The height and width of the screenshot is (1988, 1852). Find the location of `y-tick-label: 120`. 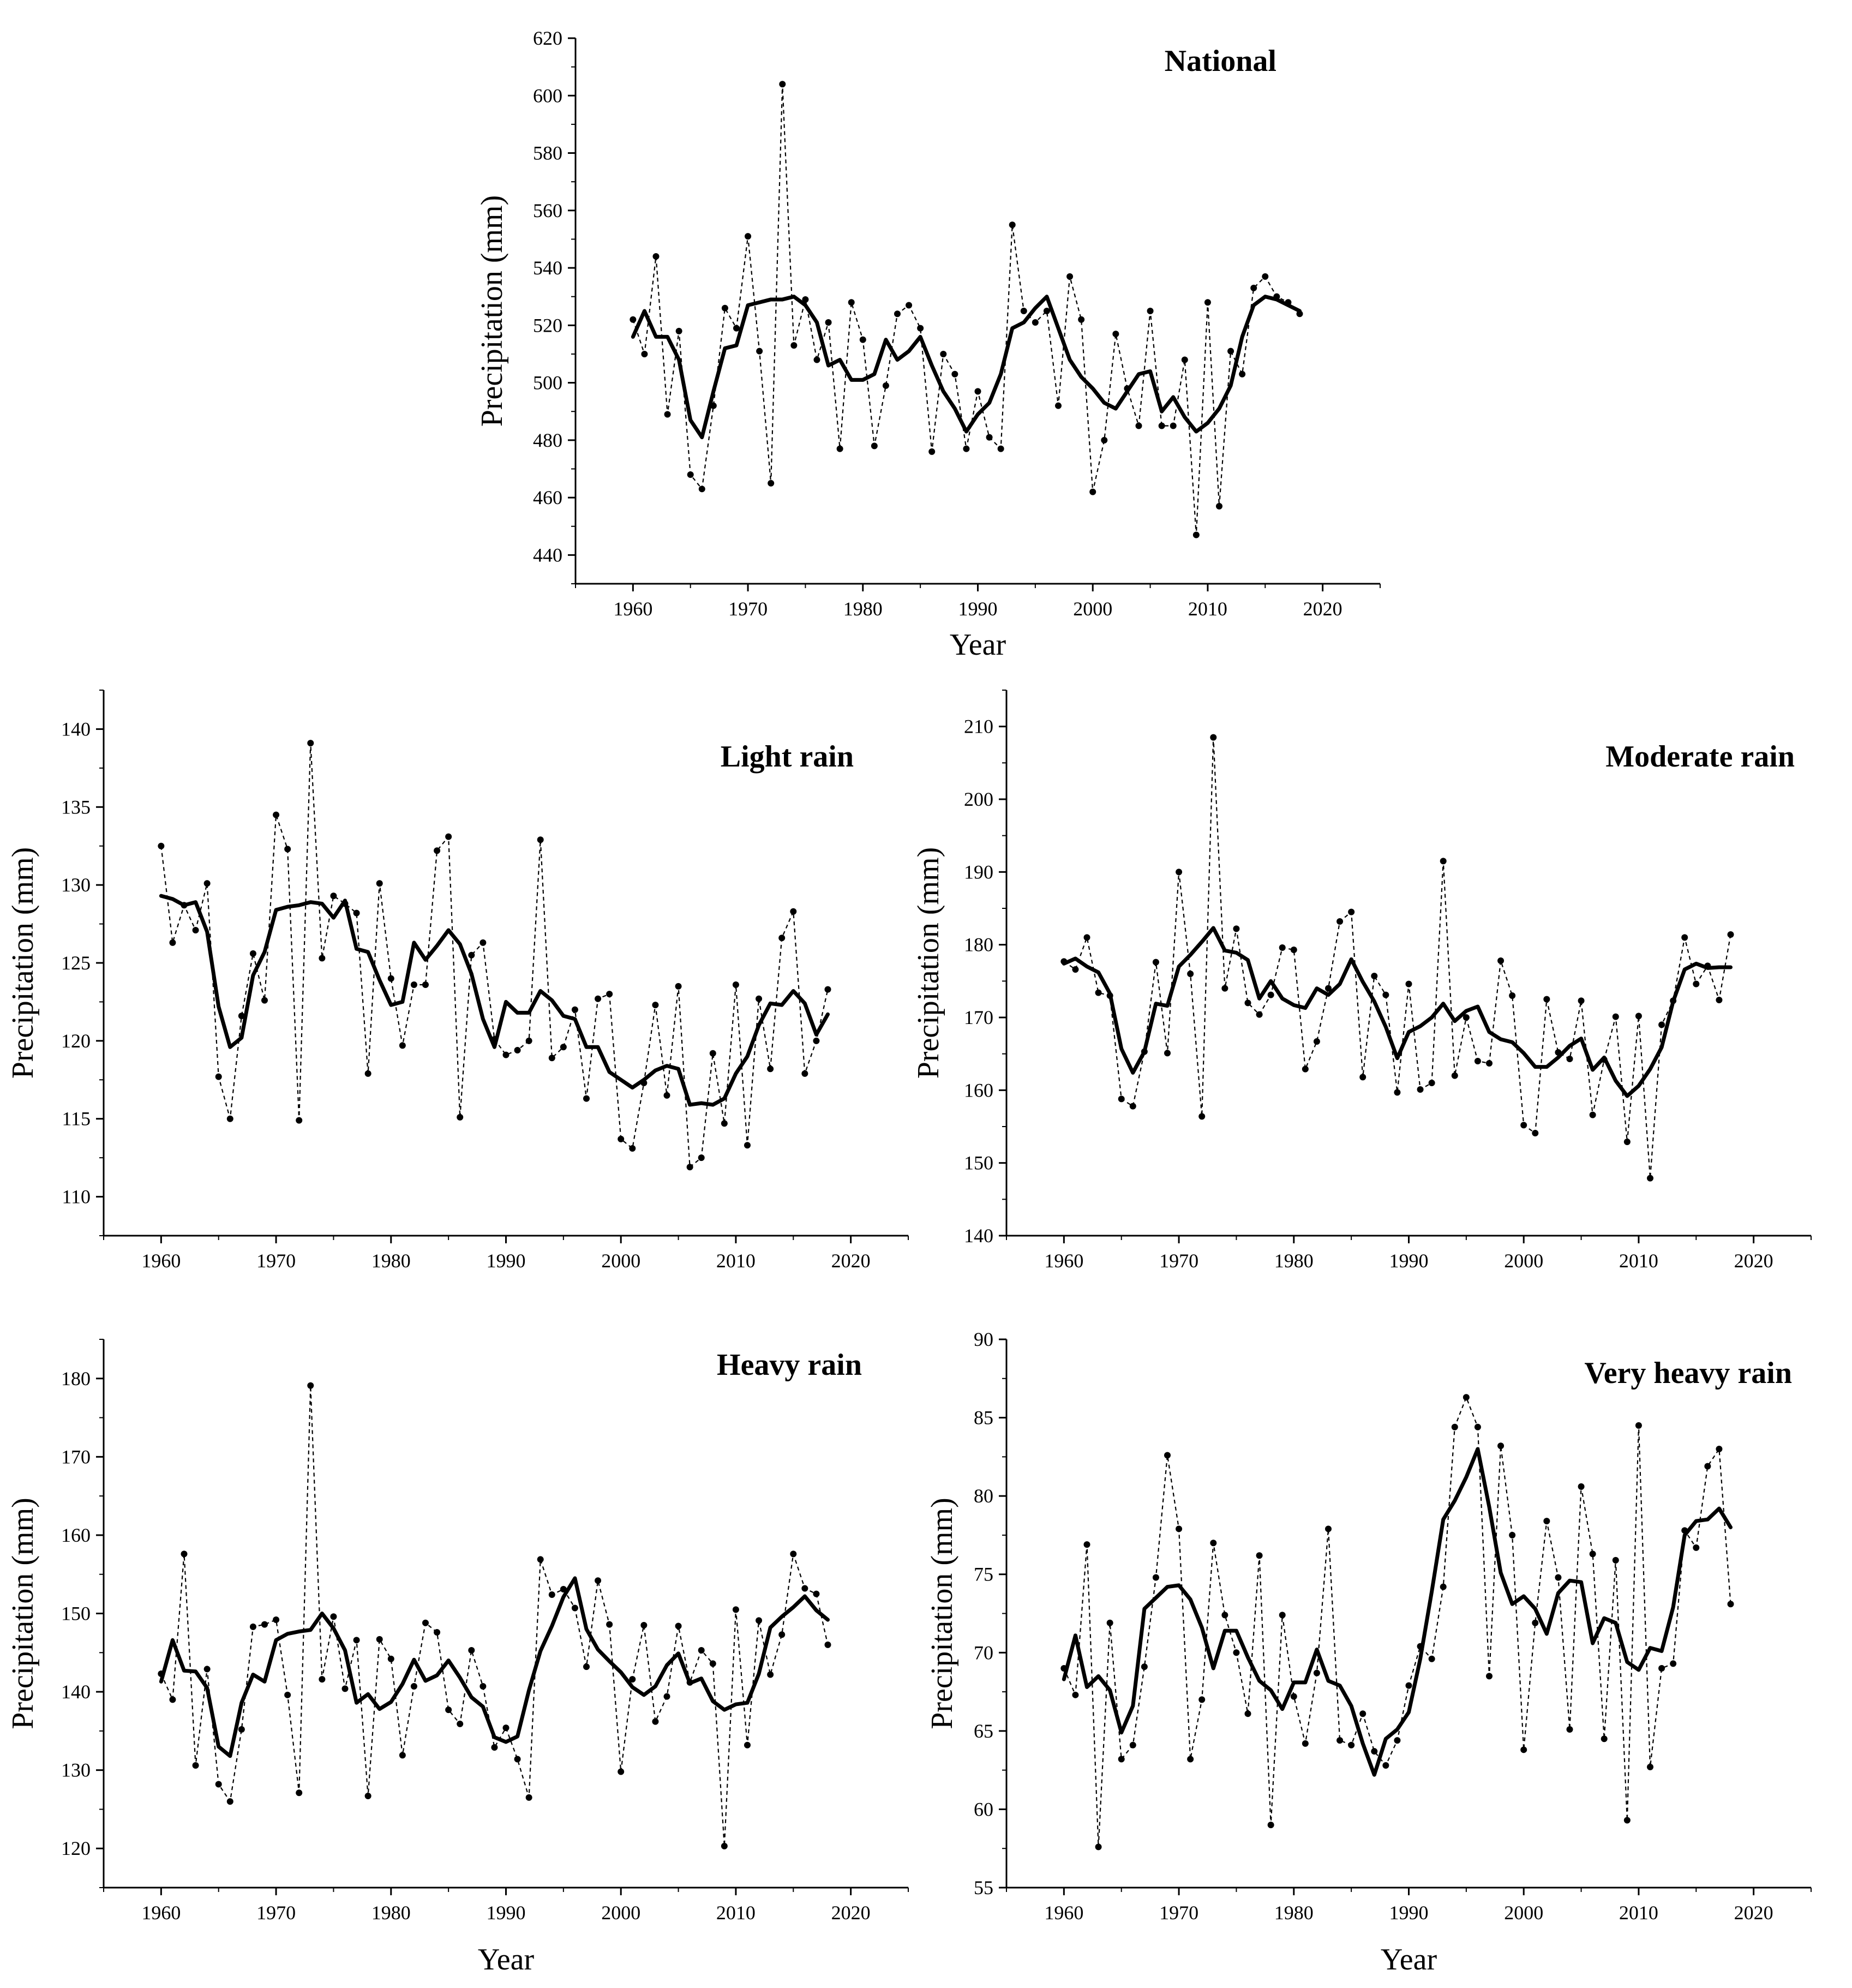

y-tick-label: 120 is located at coordinates (76, 1041).